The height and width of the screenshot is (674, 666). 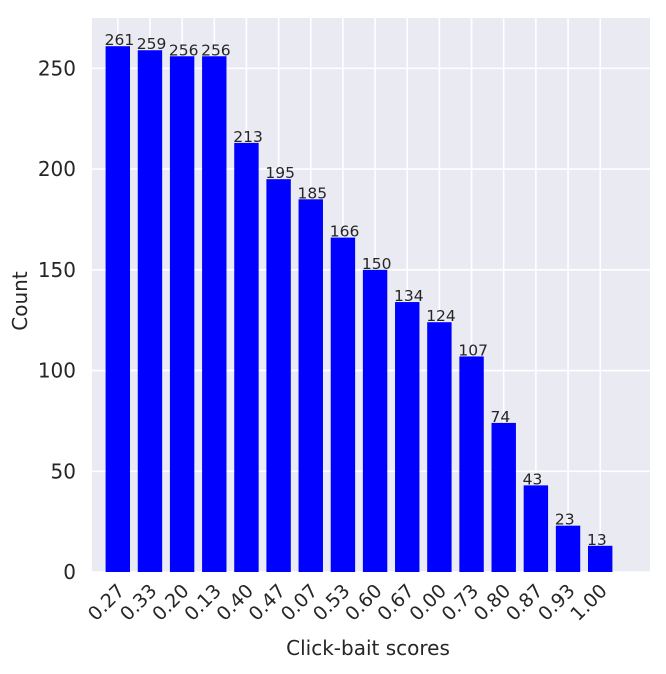 I want to click on y-tick-label: 250, so click(x=57, y=68).